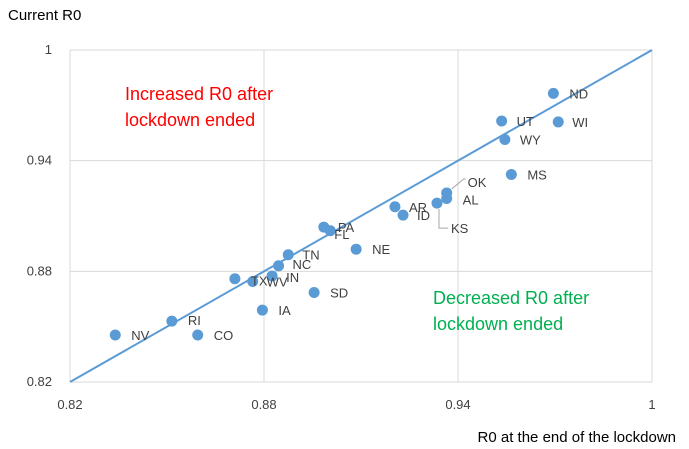  What do you see at coordinates (457, 404) in the screenshot?
I see `x-tick-label: 0.94` at bounding box center [457, 404].